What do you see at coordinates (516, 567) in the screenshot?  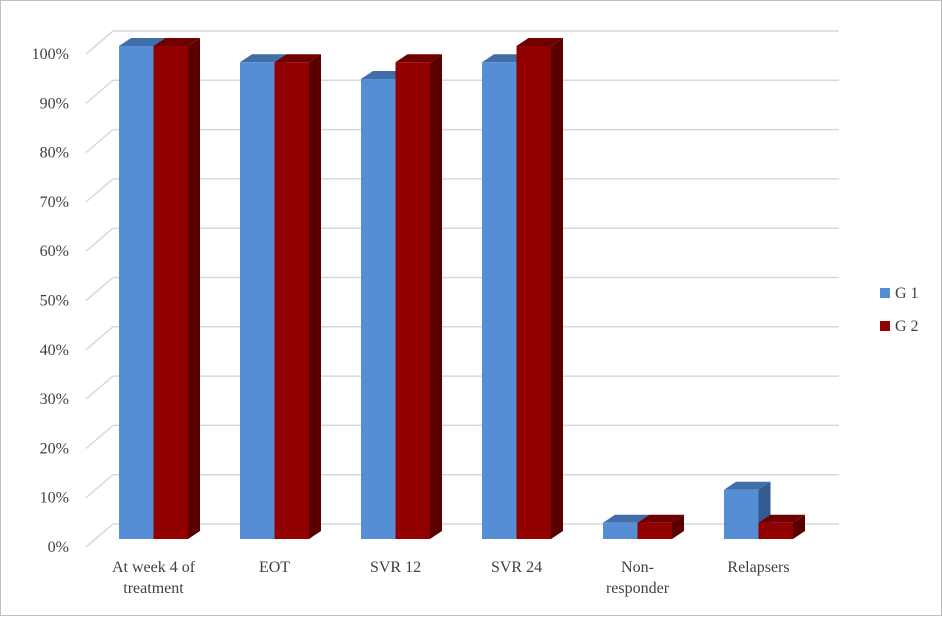 I see `x-tick-label: SVR 24` at bounding box center [516, 567].